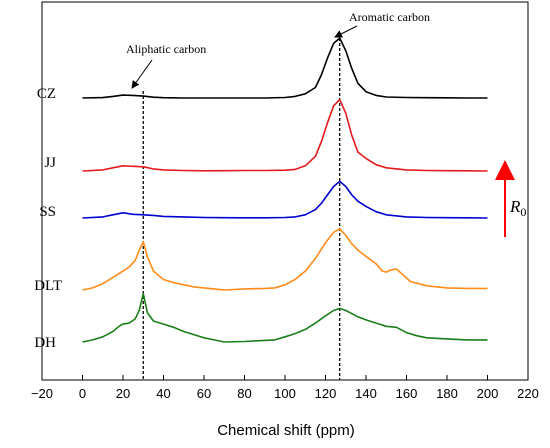  What do you see at coordinates (389, 17) in the screenshot?
I see `aromatic-carbon-annotation: Aromatic carbon` at bounding box center [389, 17].